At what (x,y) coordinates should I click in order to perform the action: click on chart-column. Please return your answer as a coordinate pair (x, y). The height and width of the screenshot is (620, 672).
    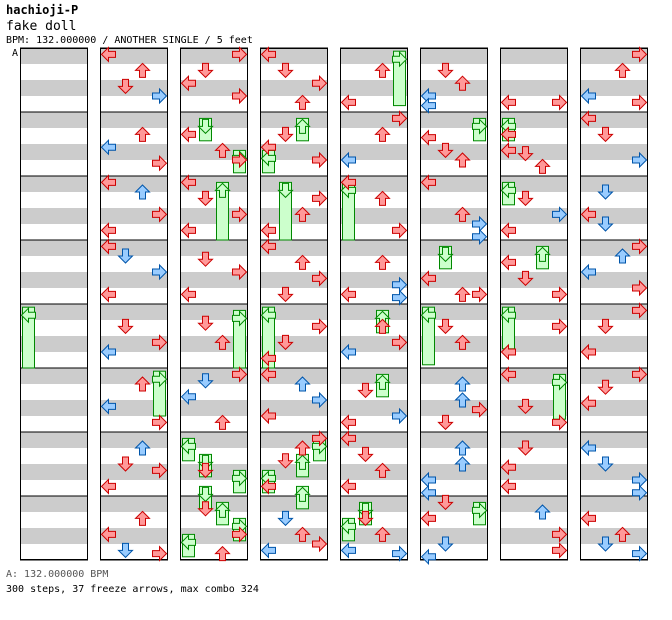
    Looking at the image, I should click on (134, 304).